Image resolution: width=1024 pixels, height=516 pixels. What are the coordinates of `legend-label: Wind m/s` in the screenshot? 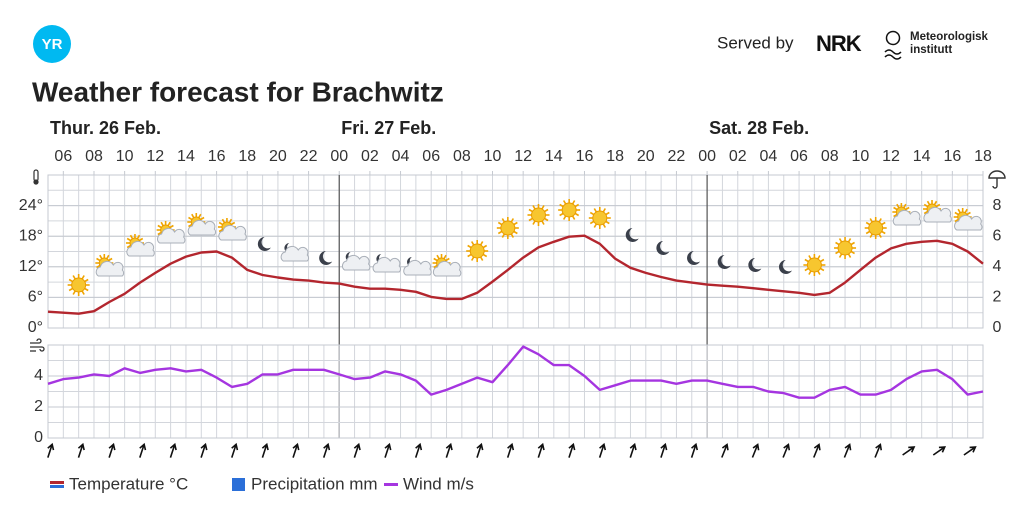 It's located at (438, 483).